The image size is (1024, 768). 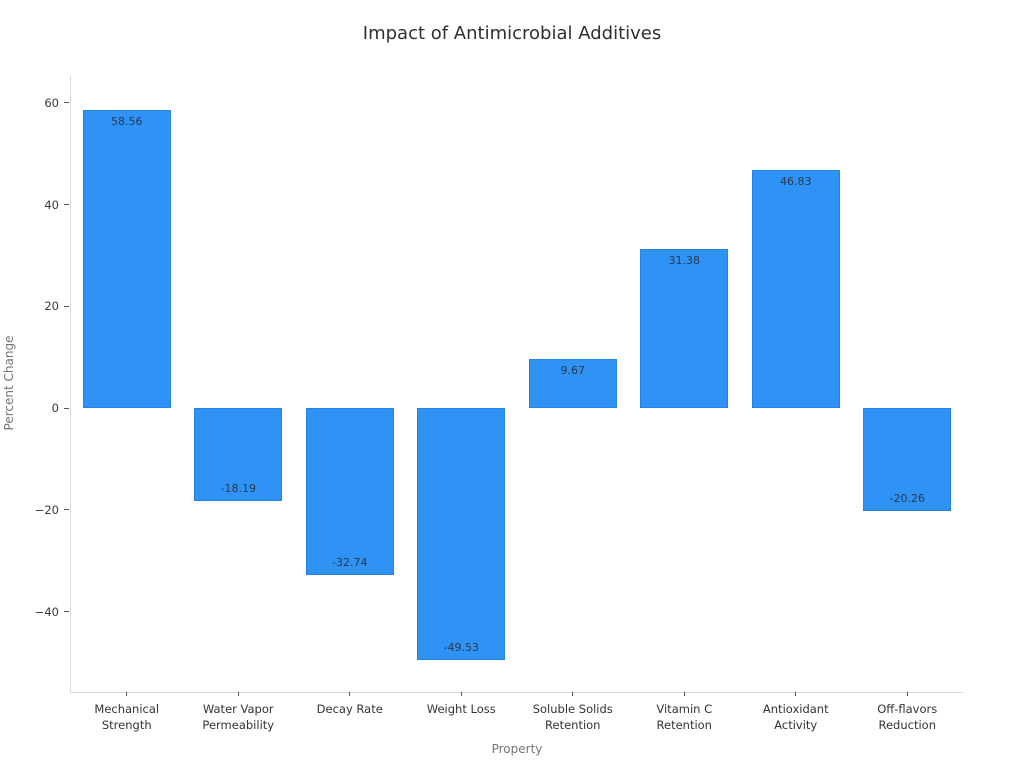 What do you see at coordinates (350, 562) in the screenshot?
I see `bar-value-label: -32.74` at bounding box center [350, 562].